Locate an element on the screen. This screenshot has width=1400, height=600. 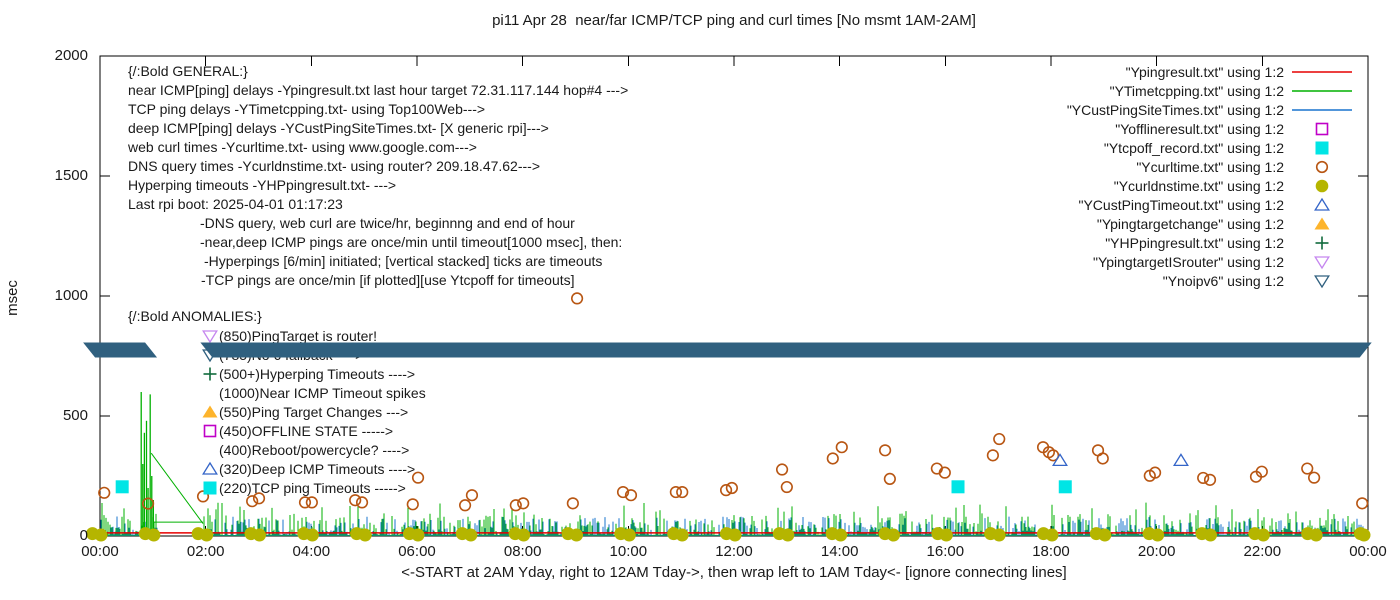
legend-label: "Yofflineresult.txt" using 1:2 is located at coordinates (1199, 128).